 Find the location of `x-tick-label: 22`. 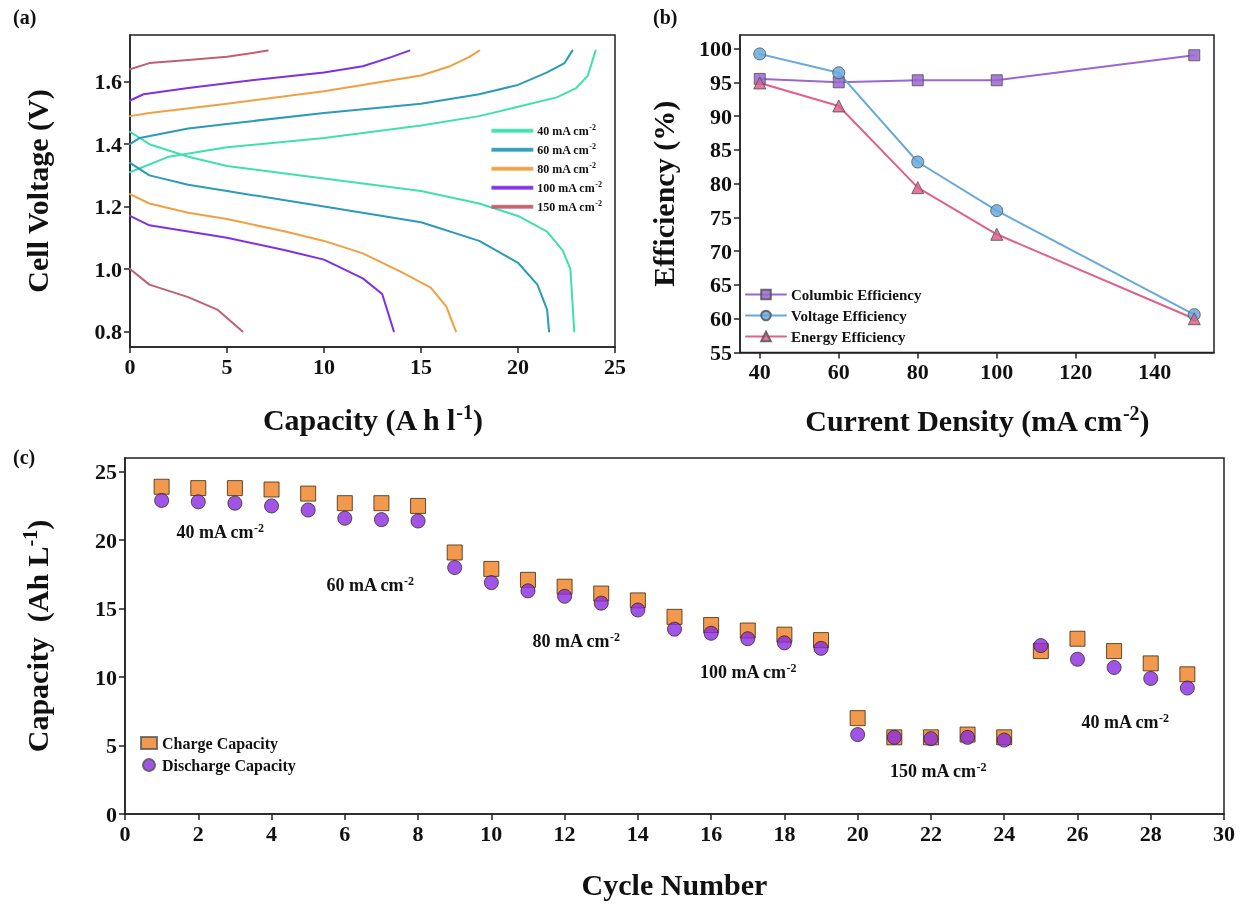

x-tick-label: 22 is located at coordinates (930, 833).